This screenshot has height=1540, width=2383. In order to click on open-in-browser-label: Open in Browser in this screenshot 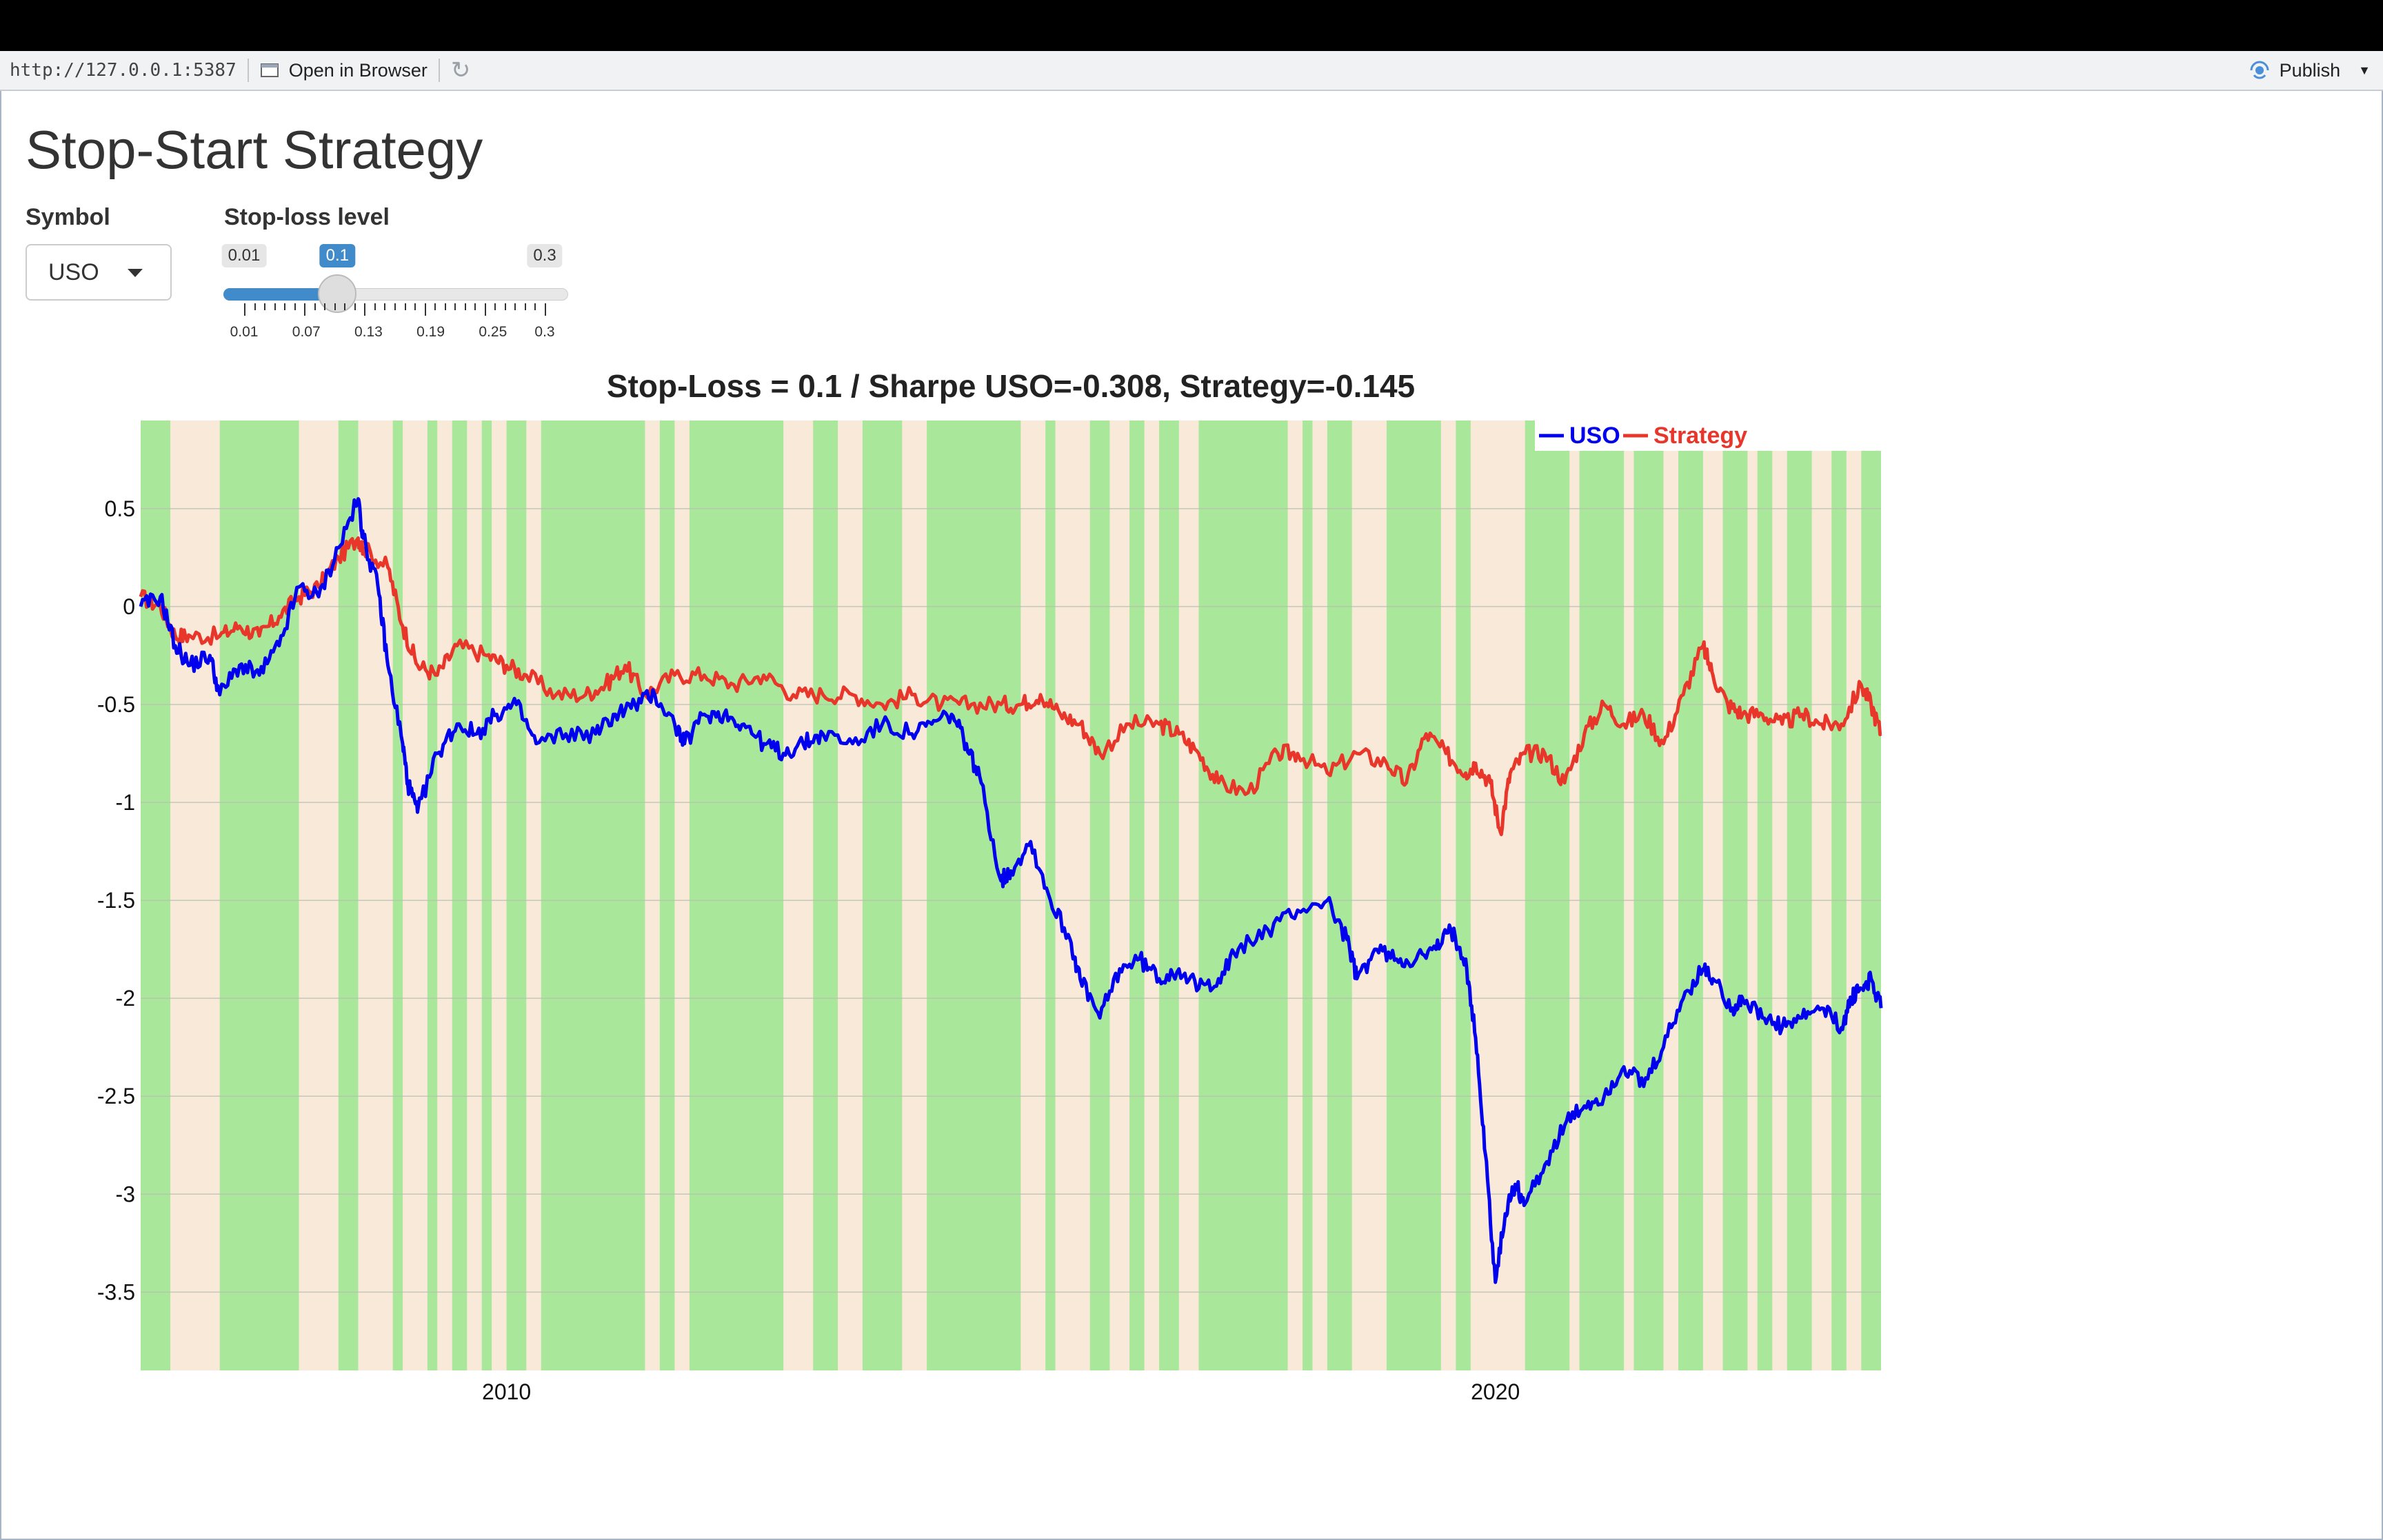, I will do `click(358, 70)`.